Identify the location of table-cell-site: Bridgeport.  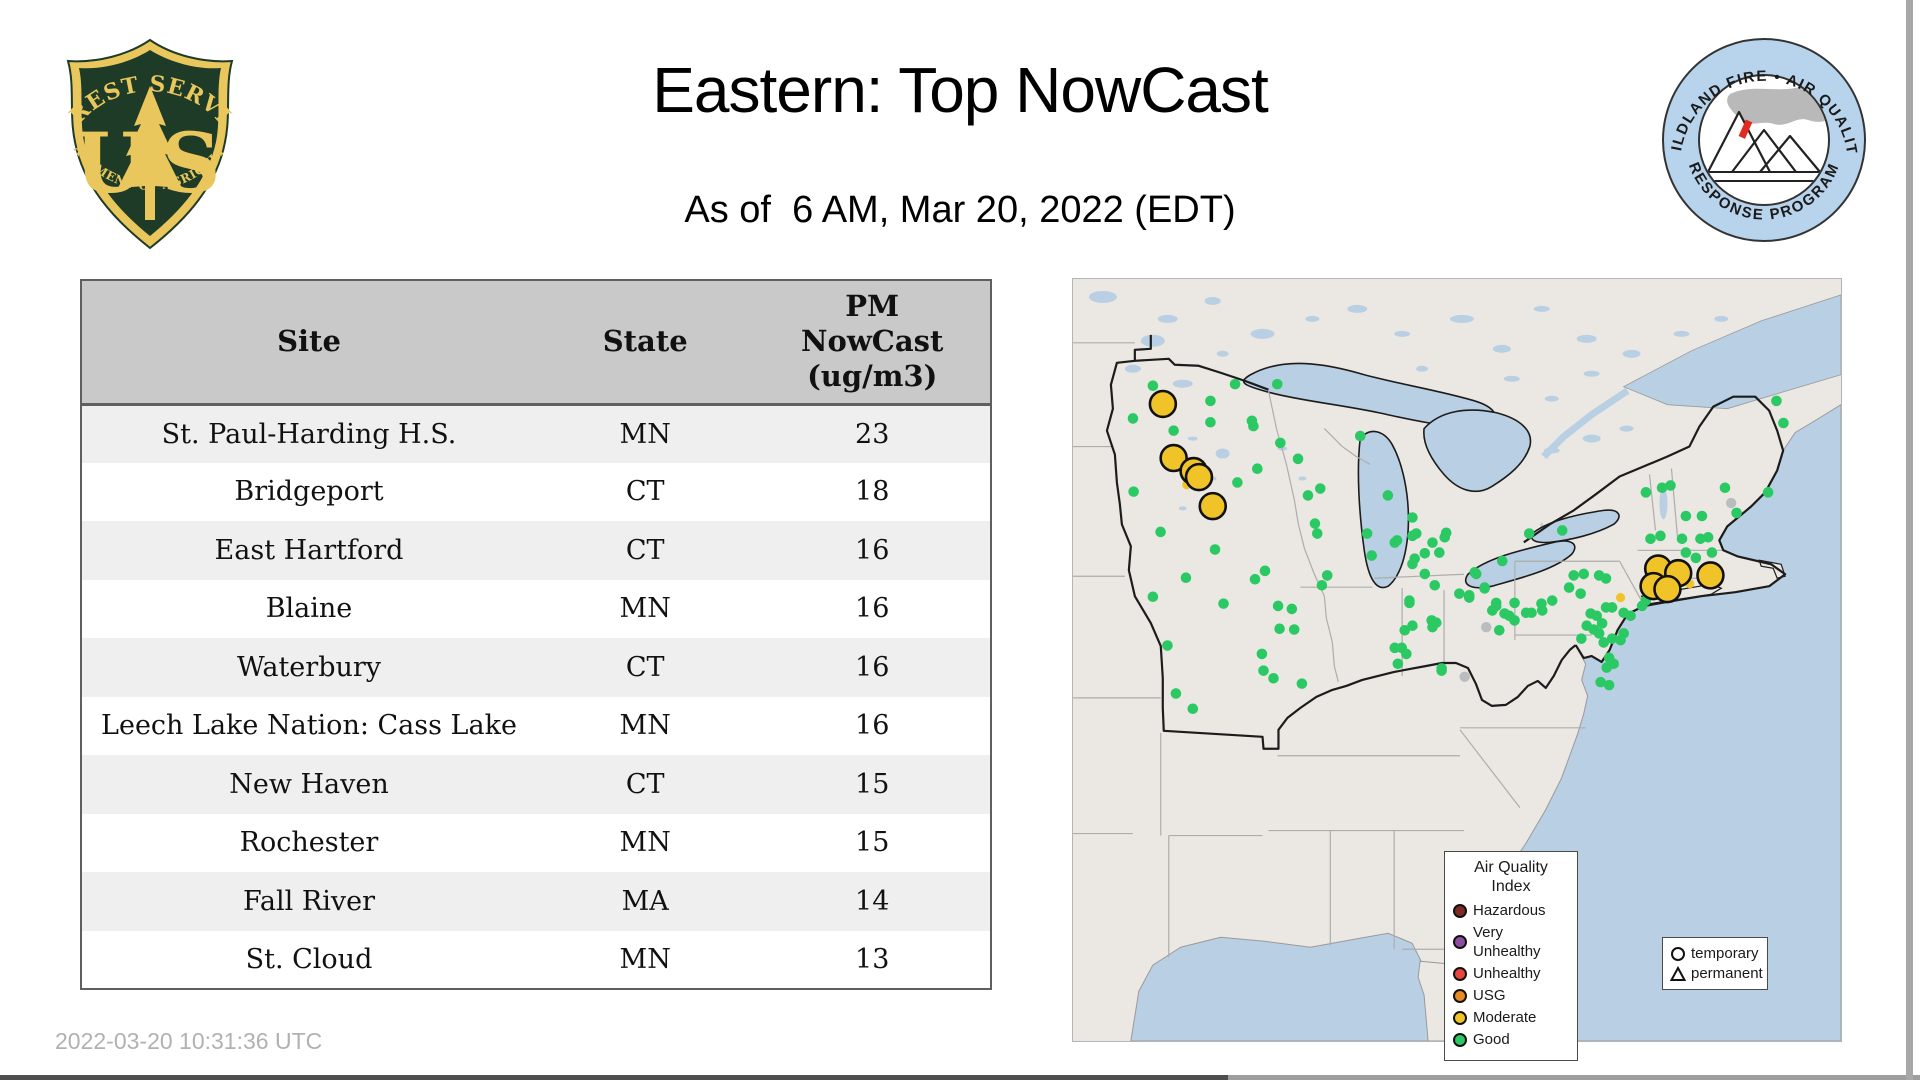
(309, 492).